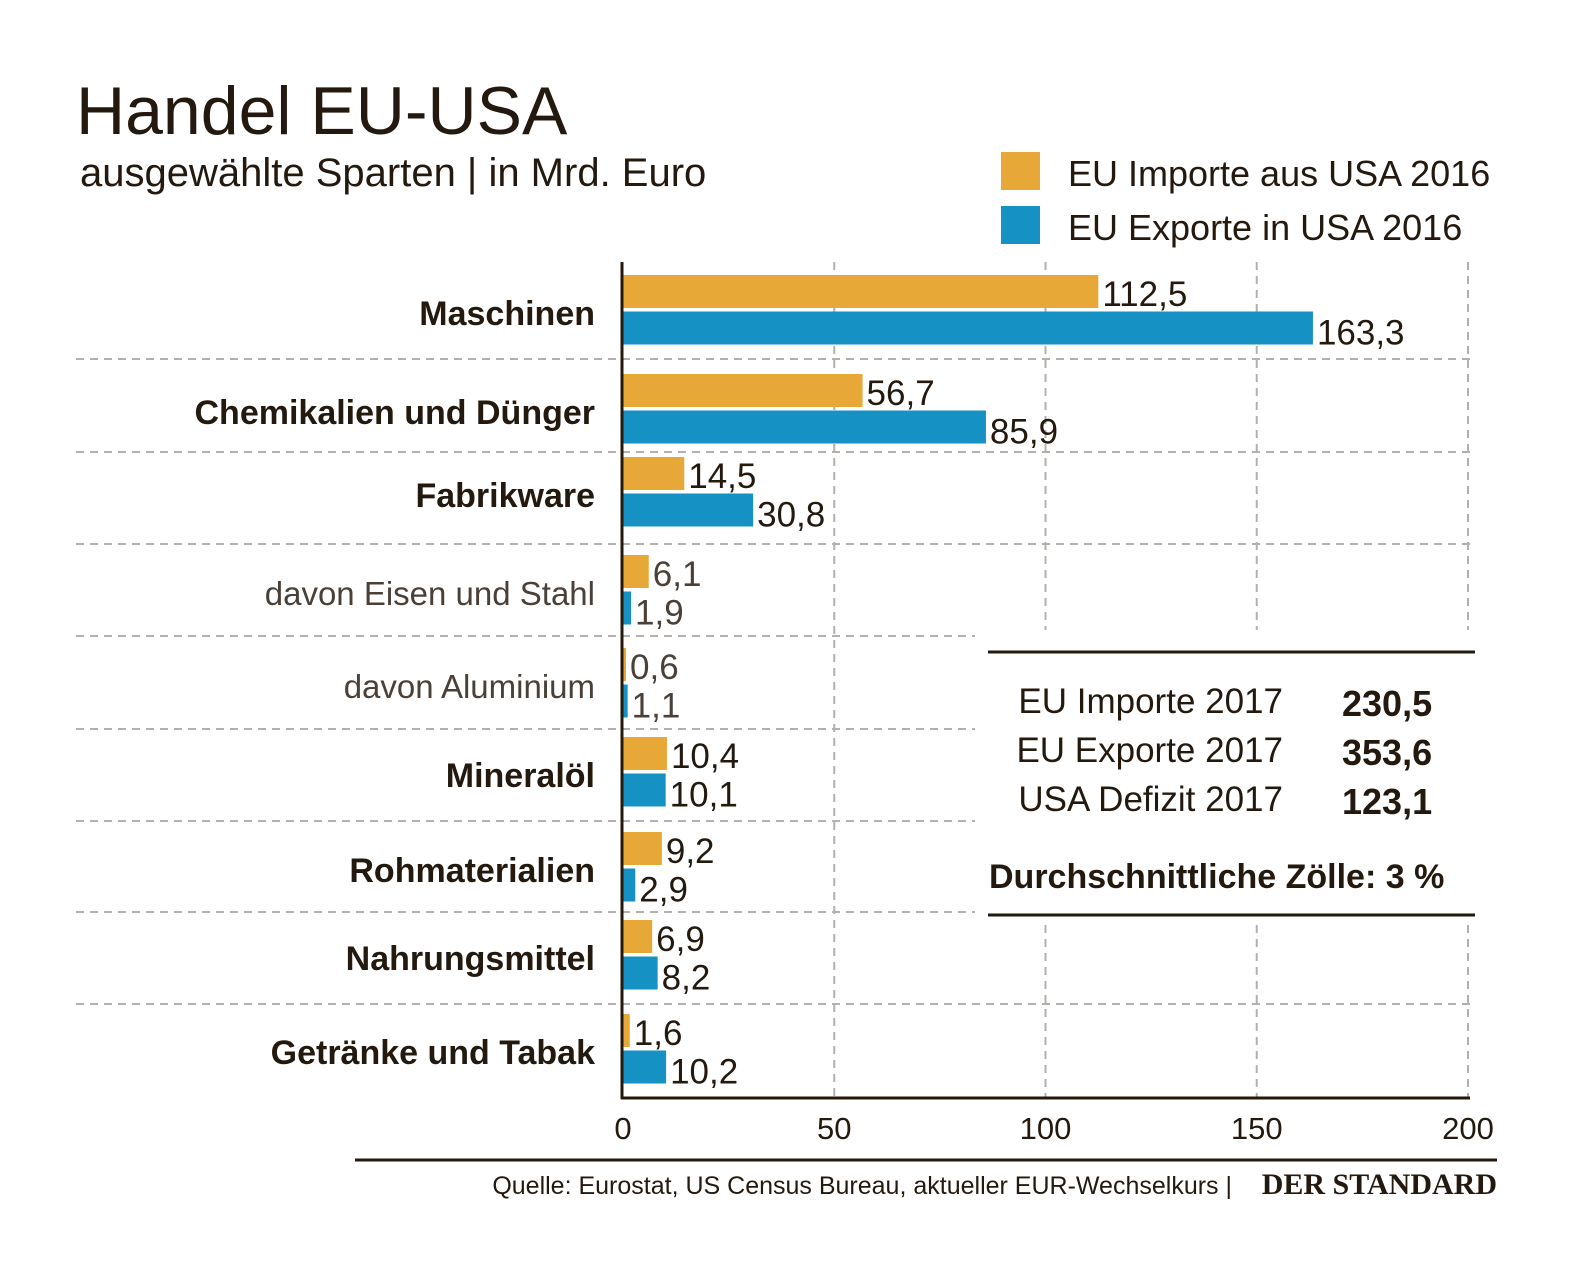  I want to click on category-label: Mineralöl, so click(520, 776).